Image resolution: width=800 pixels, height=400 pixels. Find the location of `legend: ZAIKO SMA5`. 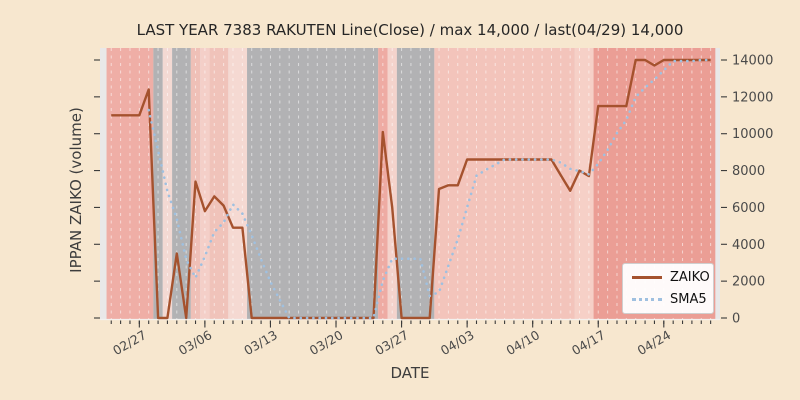

legend: ZAIKO SMA5 is located at coordinates (668, 288).